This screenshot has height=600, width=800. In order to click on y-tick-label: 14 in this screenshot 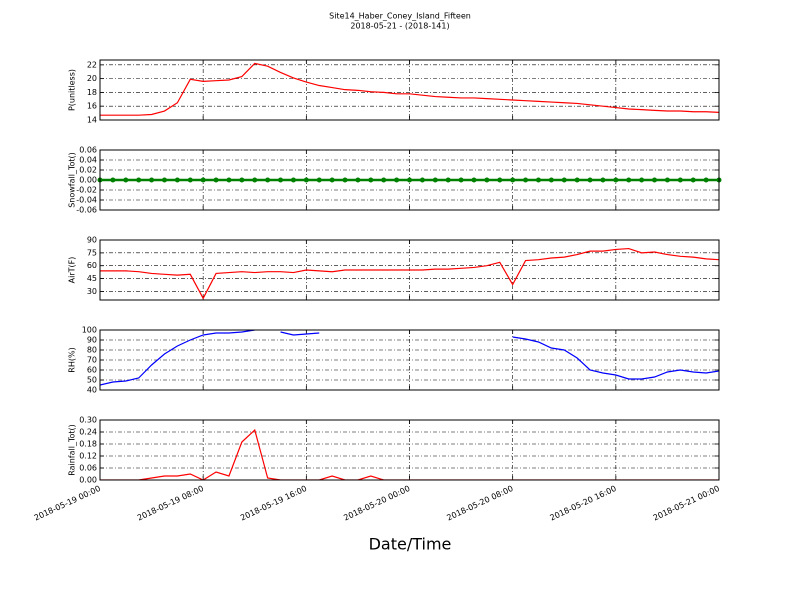, I will do `click(92, 120)`.